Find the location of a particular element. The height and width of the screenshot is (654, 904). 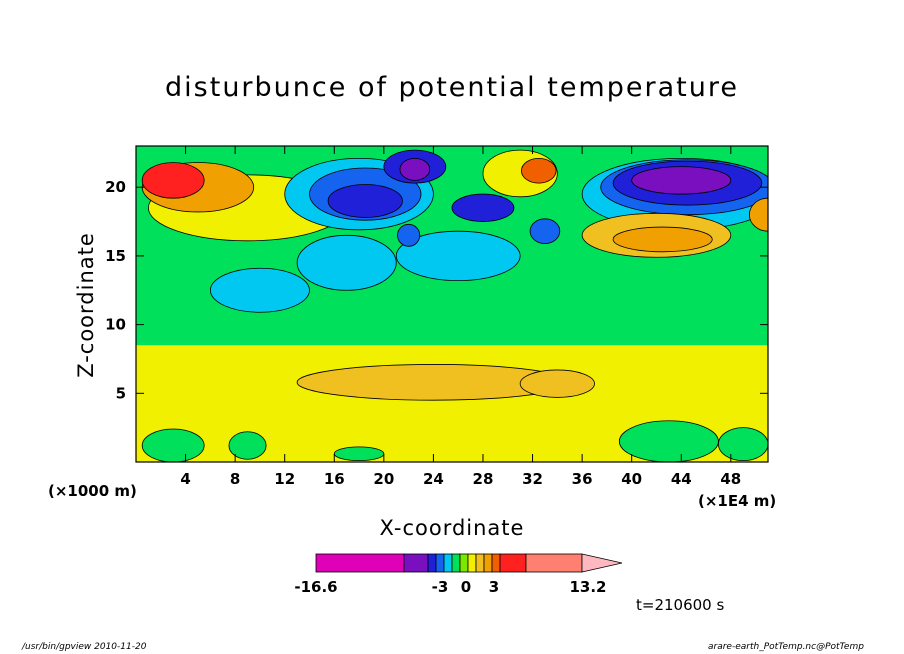

footer-right: arare-earth_PotTemp.nc@PotTemp is located at coordinates (786, 647).